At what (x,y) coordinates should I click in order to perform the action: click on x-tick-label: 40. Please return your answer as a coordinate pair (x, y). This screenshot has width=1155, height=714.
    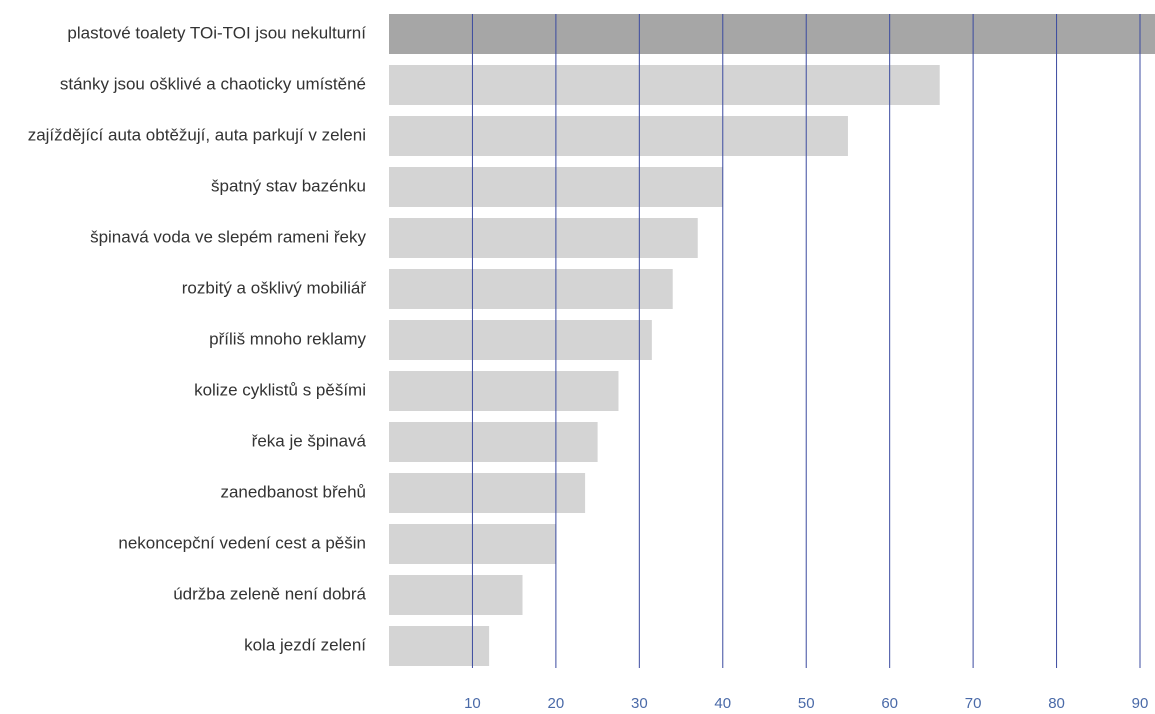
    Looking at the image, I should click on (722, 703).